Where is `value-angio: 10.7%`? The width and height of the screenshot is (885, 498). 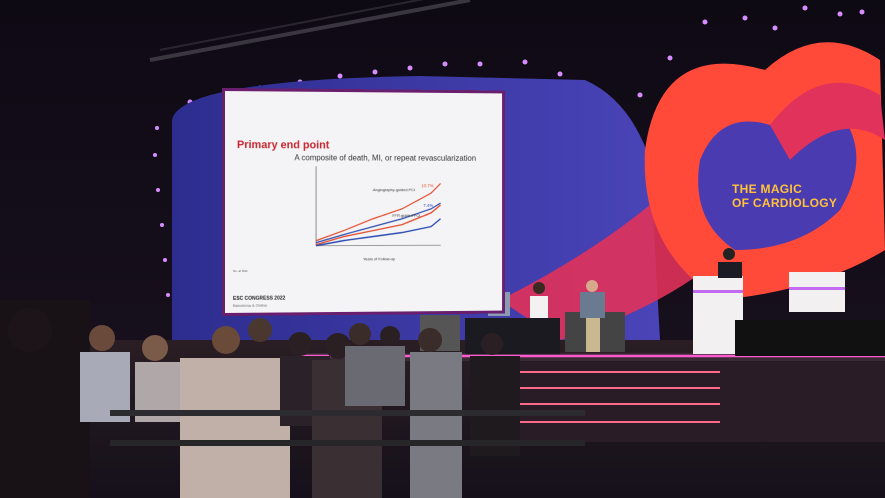
value-angio: 10.7% is located at coordinates (427, 185).